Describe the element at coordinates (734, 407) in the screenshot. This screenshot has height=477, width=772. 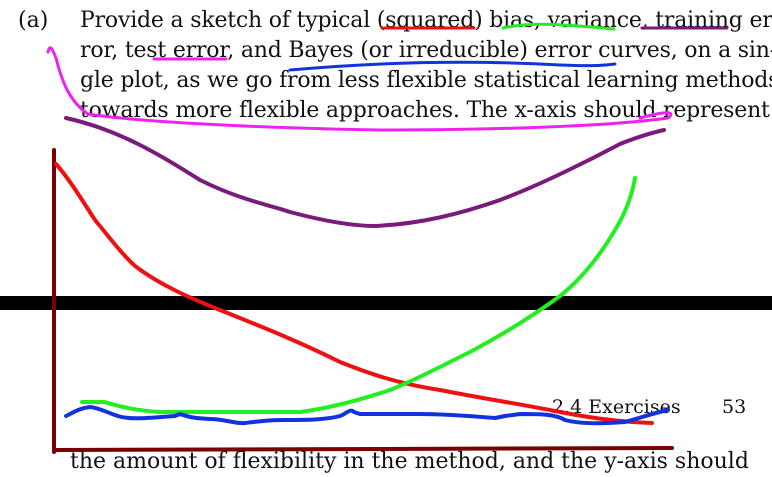
I see `page-number: 53` at that location.